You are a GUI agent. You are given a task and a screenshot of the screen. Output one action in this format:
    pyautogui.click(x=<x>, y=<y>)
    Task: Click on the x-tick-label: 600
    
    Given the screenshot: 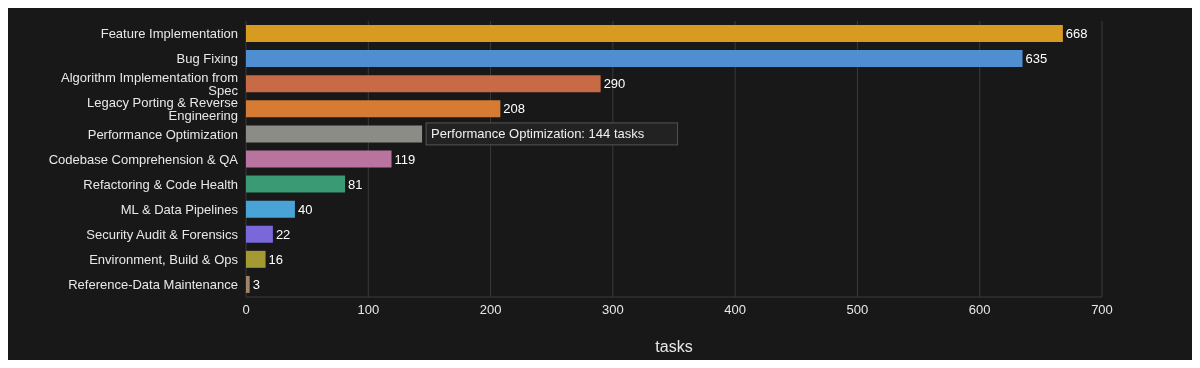 What is the action you would take?
    pyautogui.click(x=979, y=310)
    